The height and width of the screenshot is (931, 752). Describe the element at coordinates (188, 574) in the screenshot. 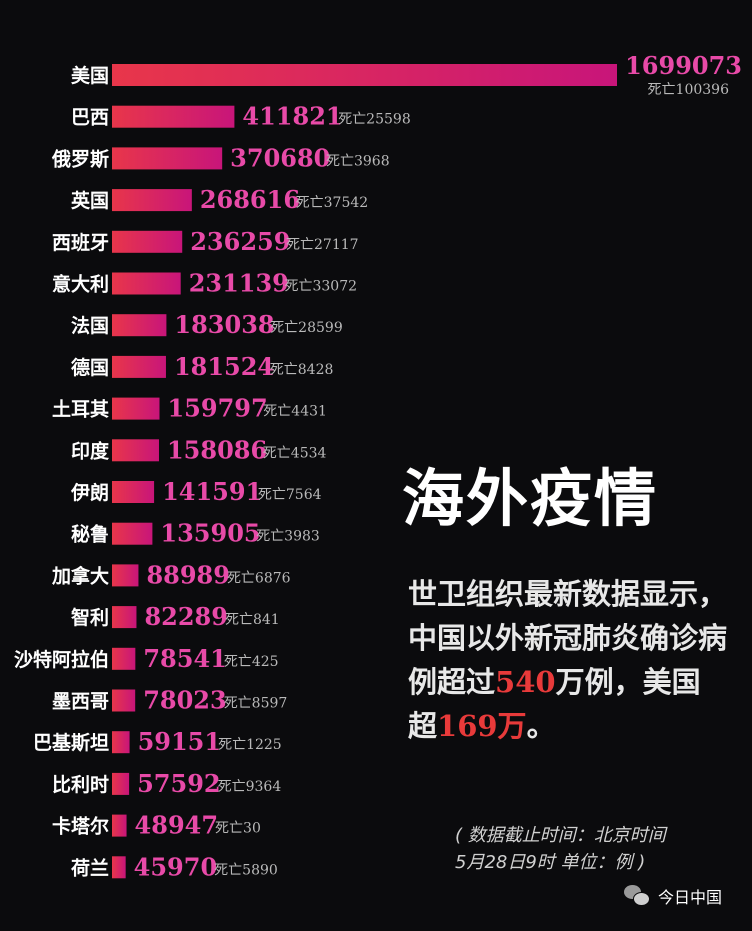

I see `value-label: 88989` at that location.